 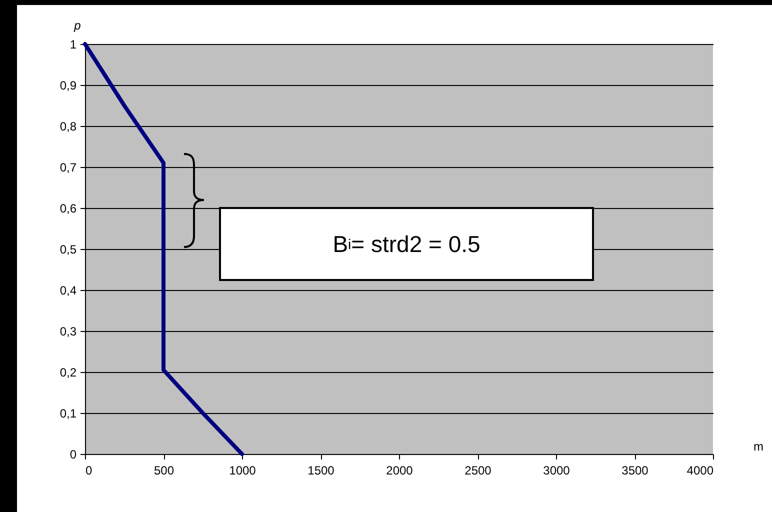 What do you see at coordinates (89, 471) in the screenshot?
I see `x-tick-label: 0` at bounding box center [89, 471].